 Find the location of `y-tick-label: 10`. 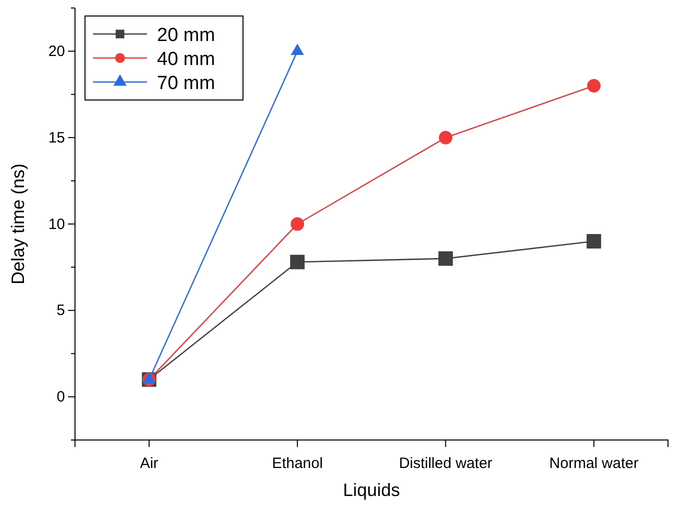

y-tick-label: 10 is located at coordinates (56, 224).